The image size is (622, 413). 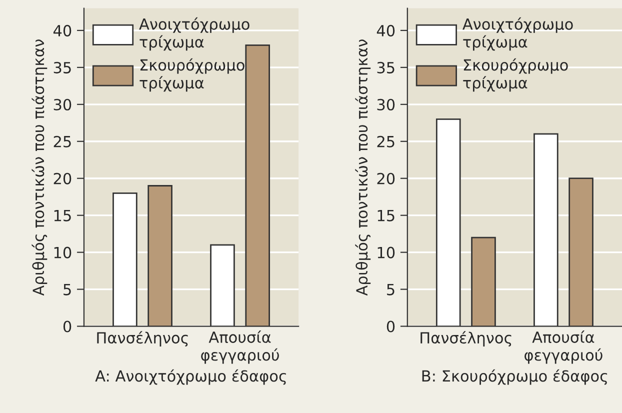 What do you see at coordinates (515, 377) in the screenshot?
I see `x-axis-title: B: Σκουρόχρωμο έδαφος` at bounding box center [515, 377].